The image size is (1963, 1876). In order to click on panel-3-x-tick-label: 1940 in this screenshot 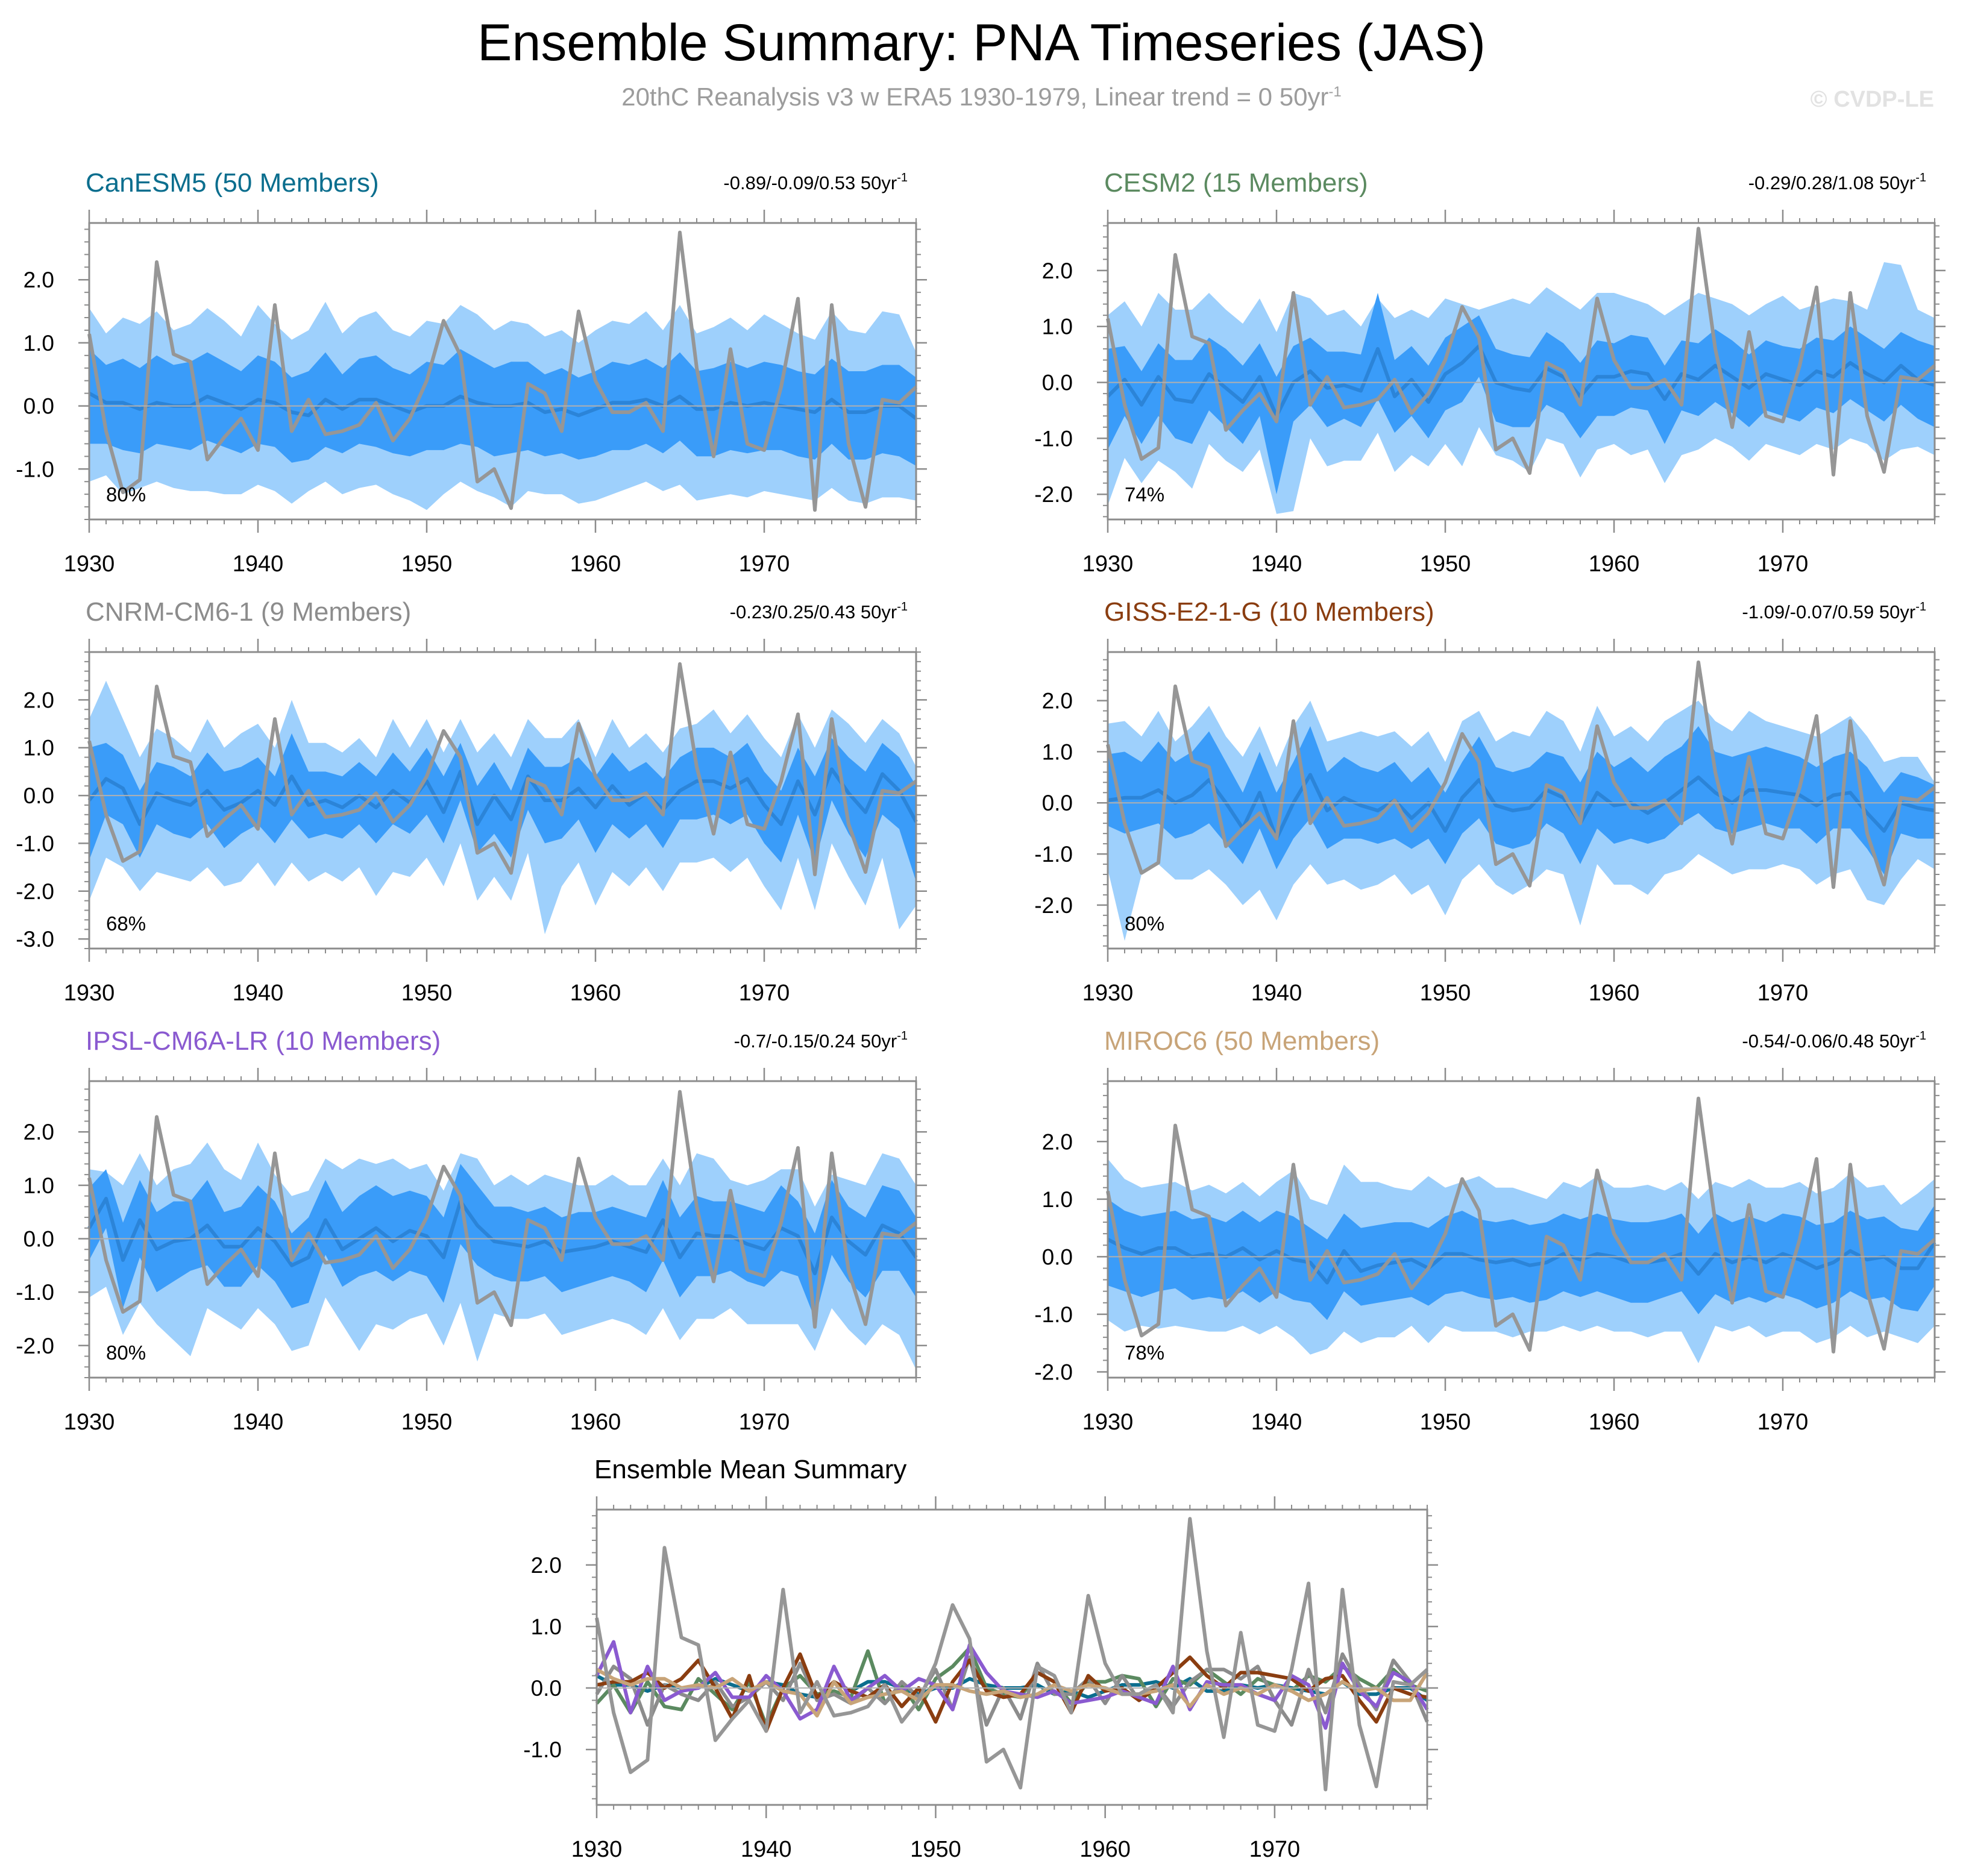, I will do `click(258, 993)`.